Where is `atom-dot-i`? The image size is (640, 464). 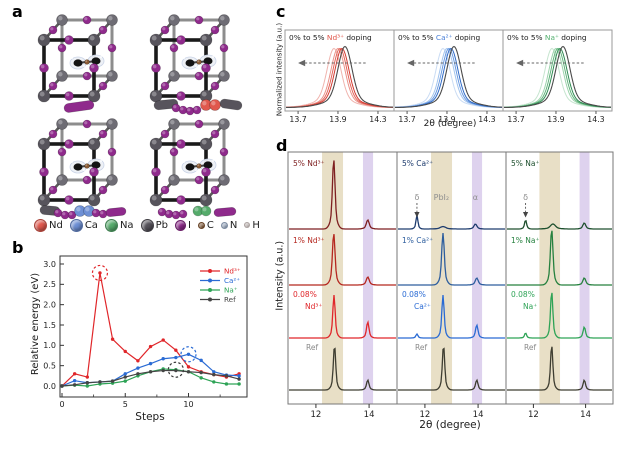 atom-dot-i is located at coordinates (180, 225).